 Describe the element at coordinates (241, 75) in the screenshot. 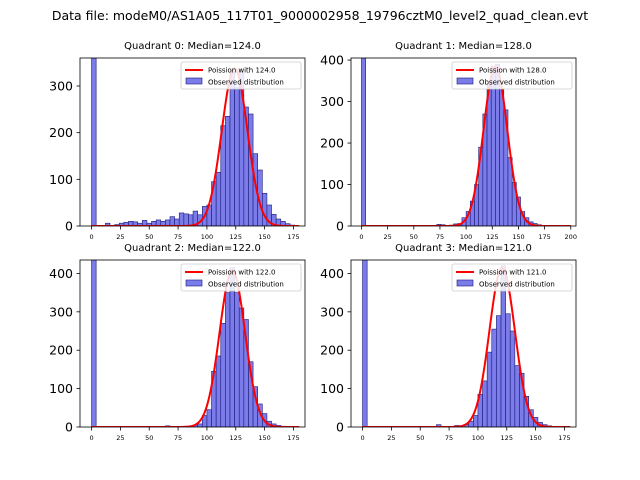

I see `quadrant-0-legend: Poission with 124.0 Observed distribution` at that location.